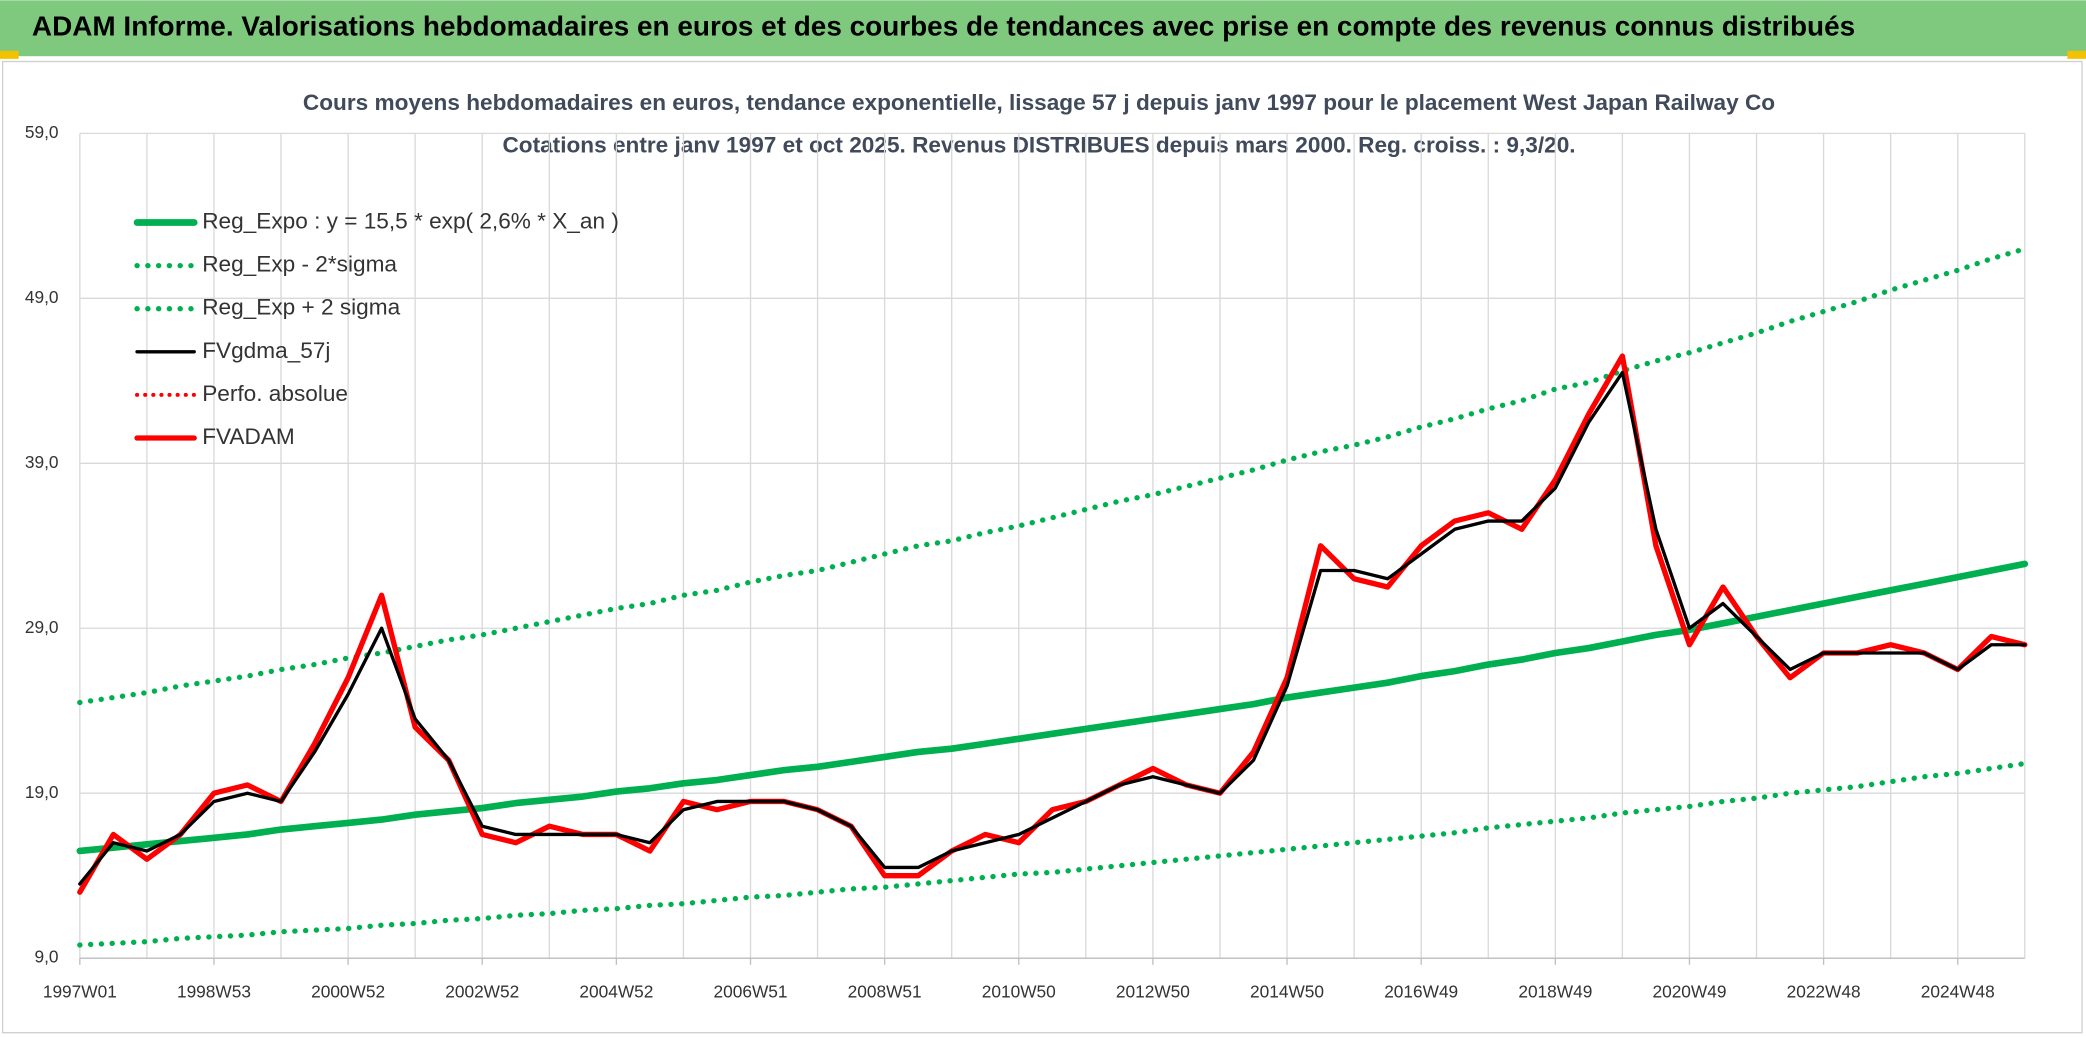  What do you see at coordinates (1019, 991) in the screenshot?
I see `x-tick-label: 2010W50` at bounding box center [1019, 991].